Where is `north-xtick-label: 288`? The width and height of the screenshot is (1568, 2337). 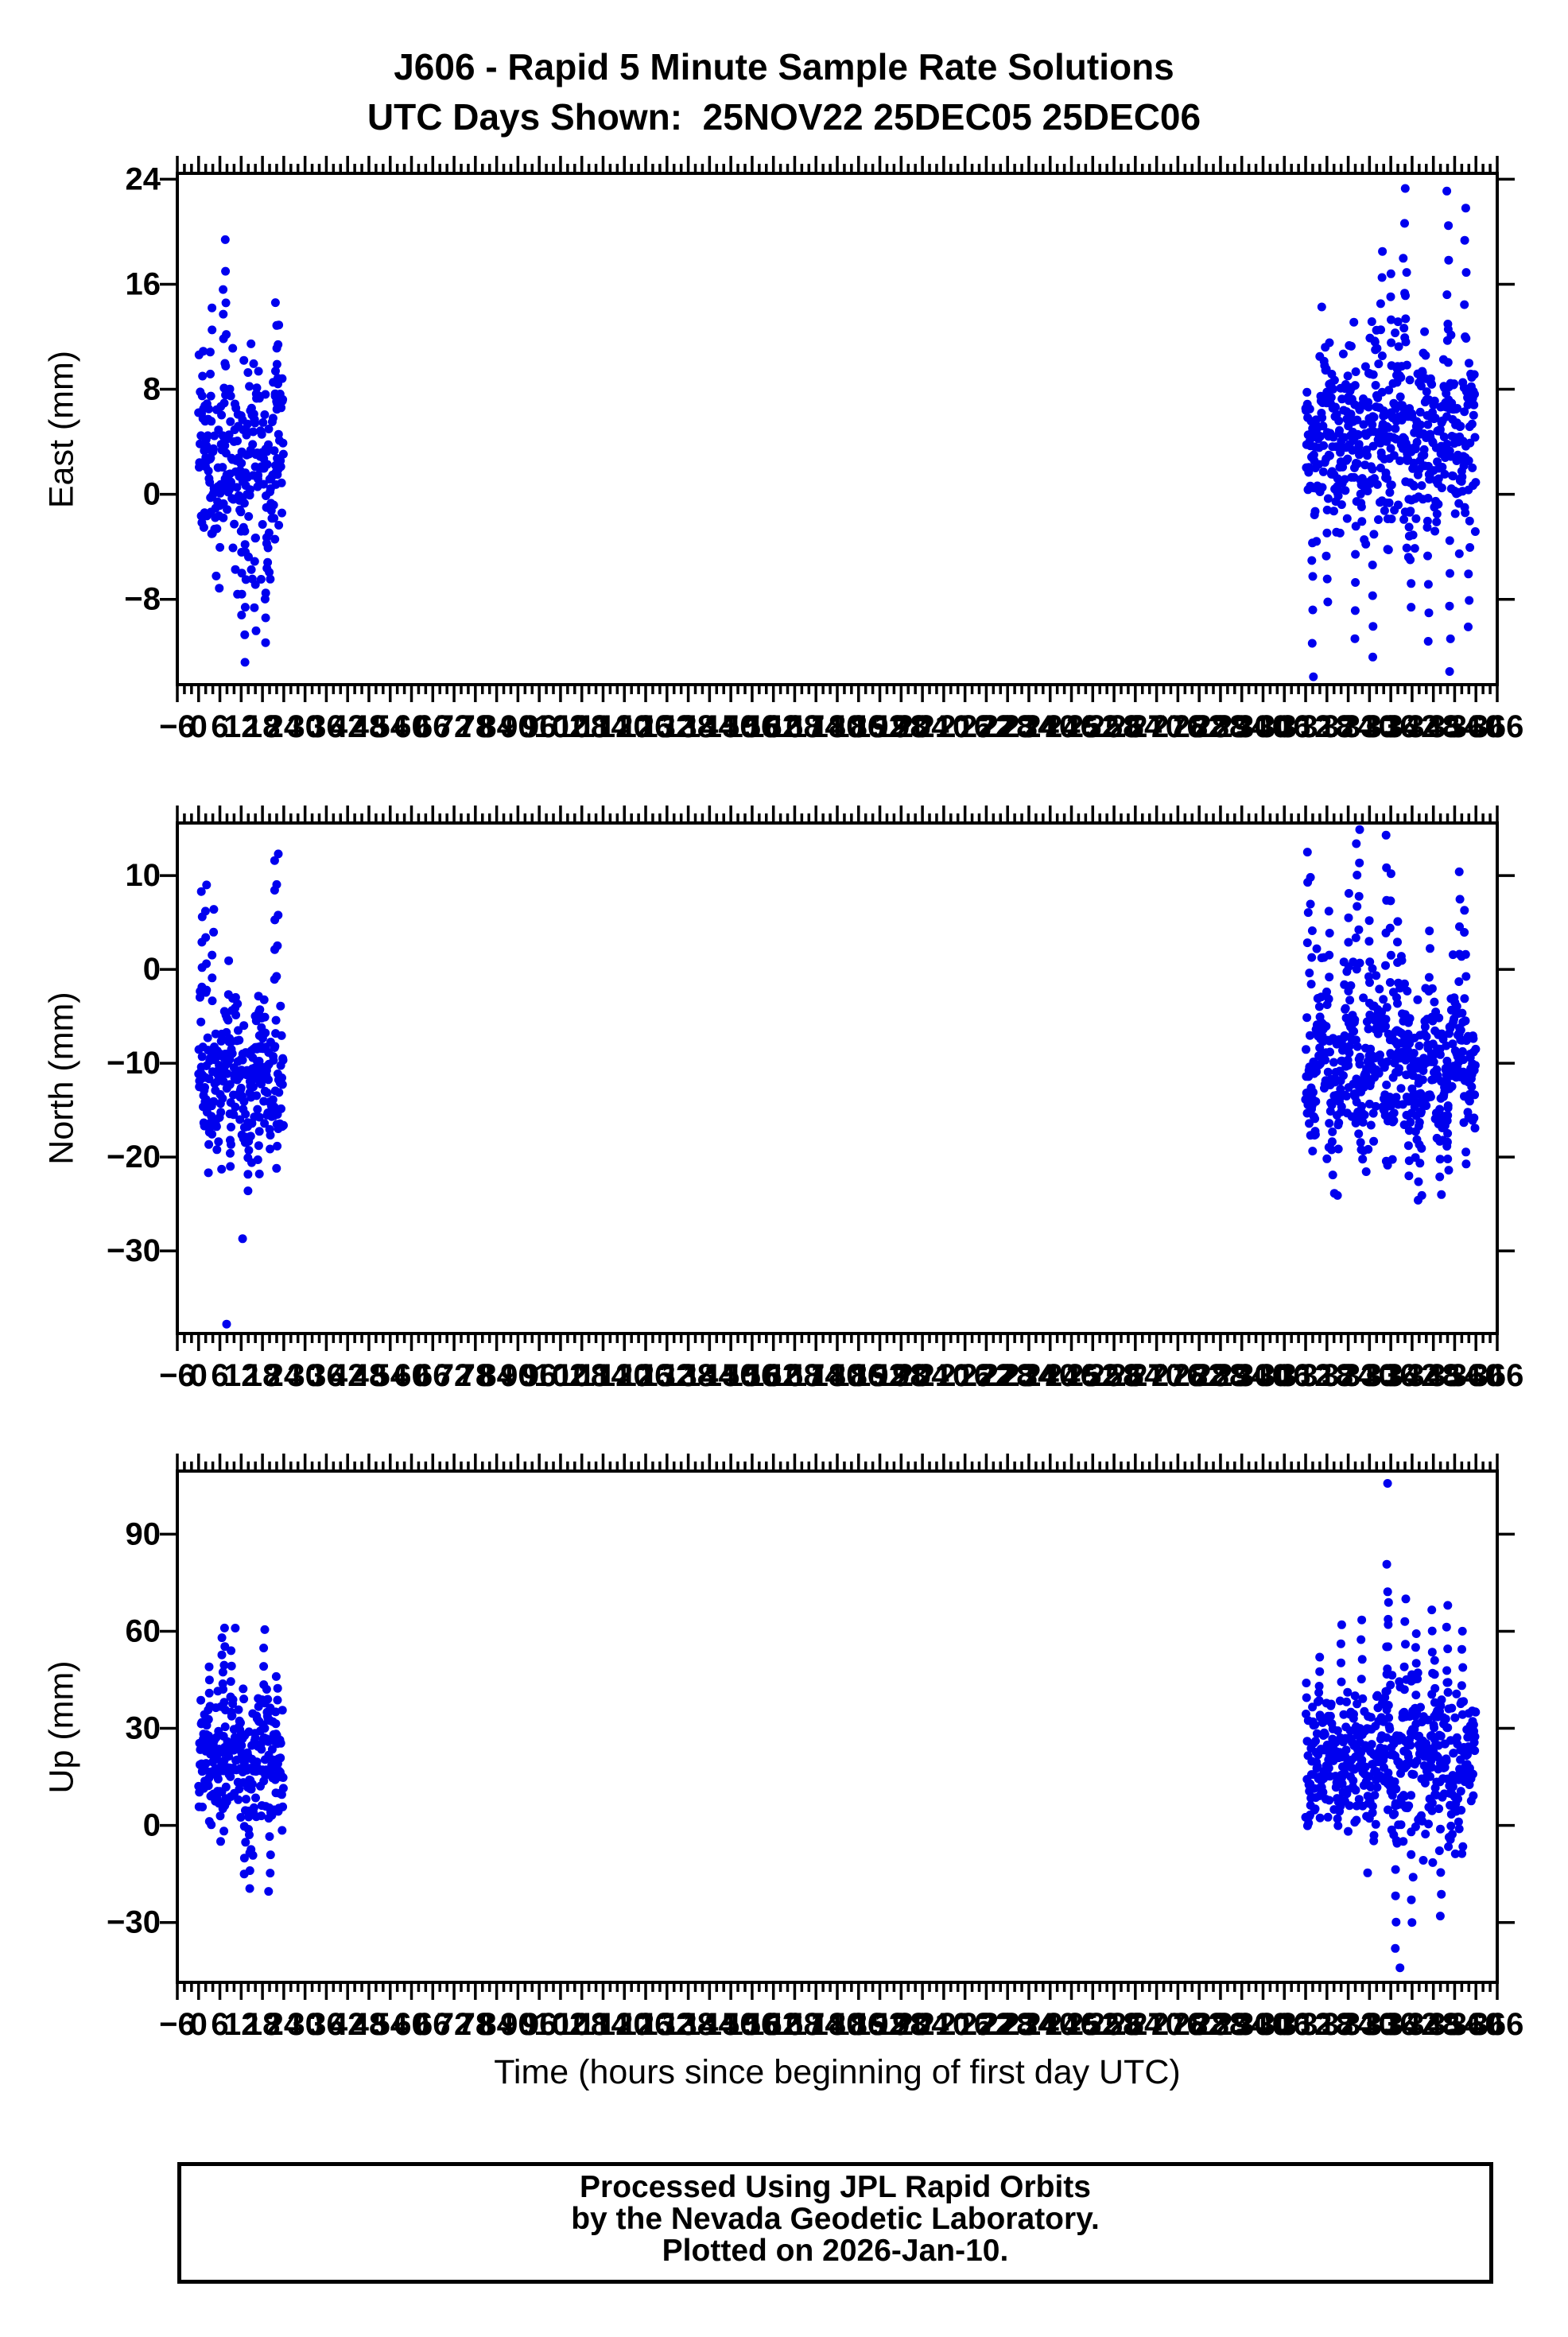
north-xtick-label: 288 is located at coordinates (1221, 1375).